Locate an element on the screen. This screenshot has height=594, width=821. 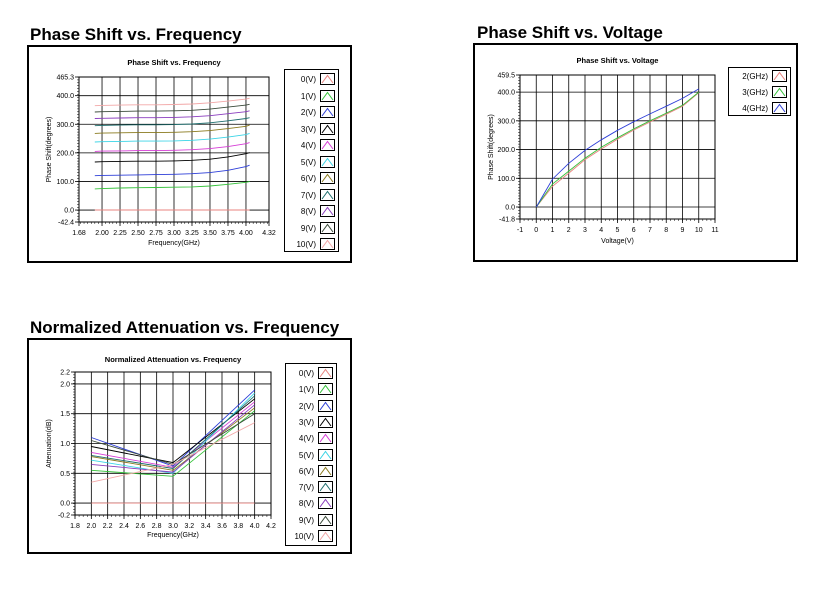
y-axis-label: Phase Shift(degrees) is located at coordinates (49, 150).